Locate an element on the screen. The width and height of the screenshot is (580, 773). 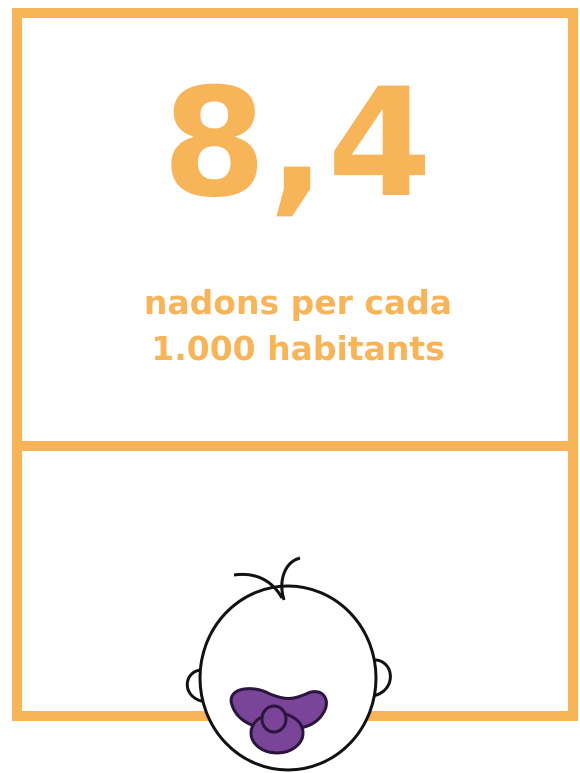
baby-face is located at coordinates (288, 664).